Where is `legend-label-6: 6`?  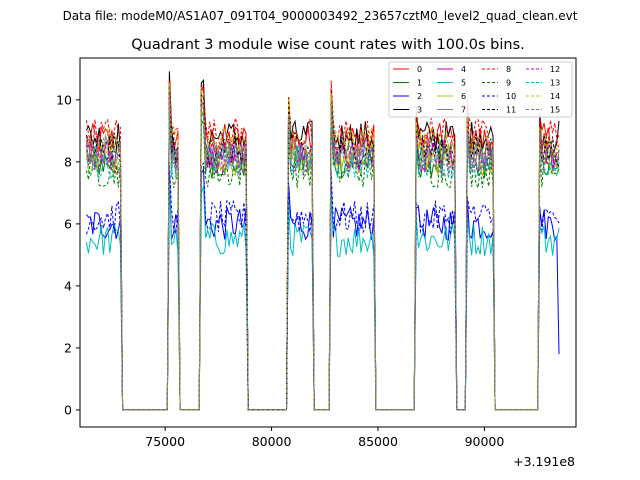
legend-label-6: 6 is located at coordinates (463, 96).